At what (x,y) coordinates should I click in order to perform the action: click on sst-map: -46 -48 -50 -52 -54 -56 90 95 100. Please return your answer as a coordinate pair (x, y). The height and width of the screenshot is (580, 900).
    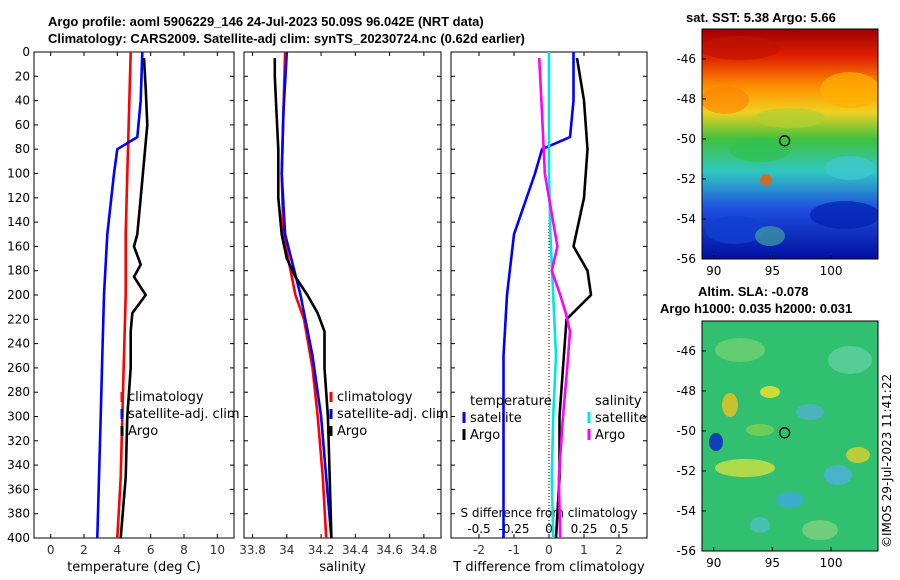
    Looking at the image, I should click on (777, 153).